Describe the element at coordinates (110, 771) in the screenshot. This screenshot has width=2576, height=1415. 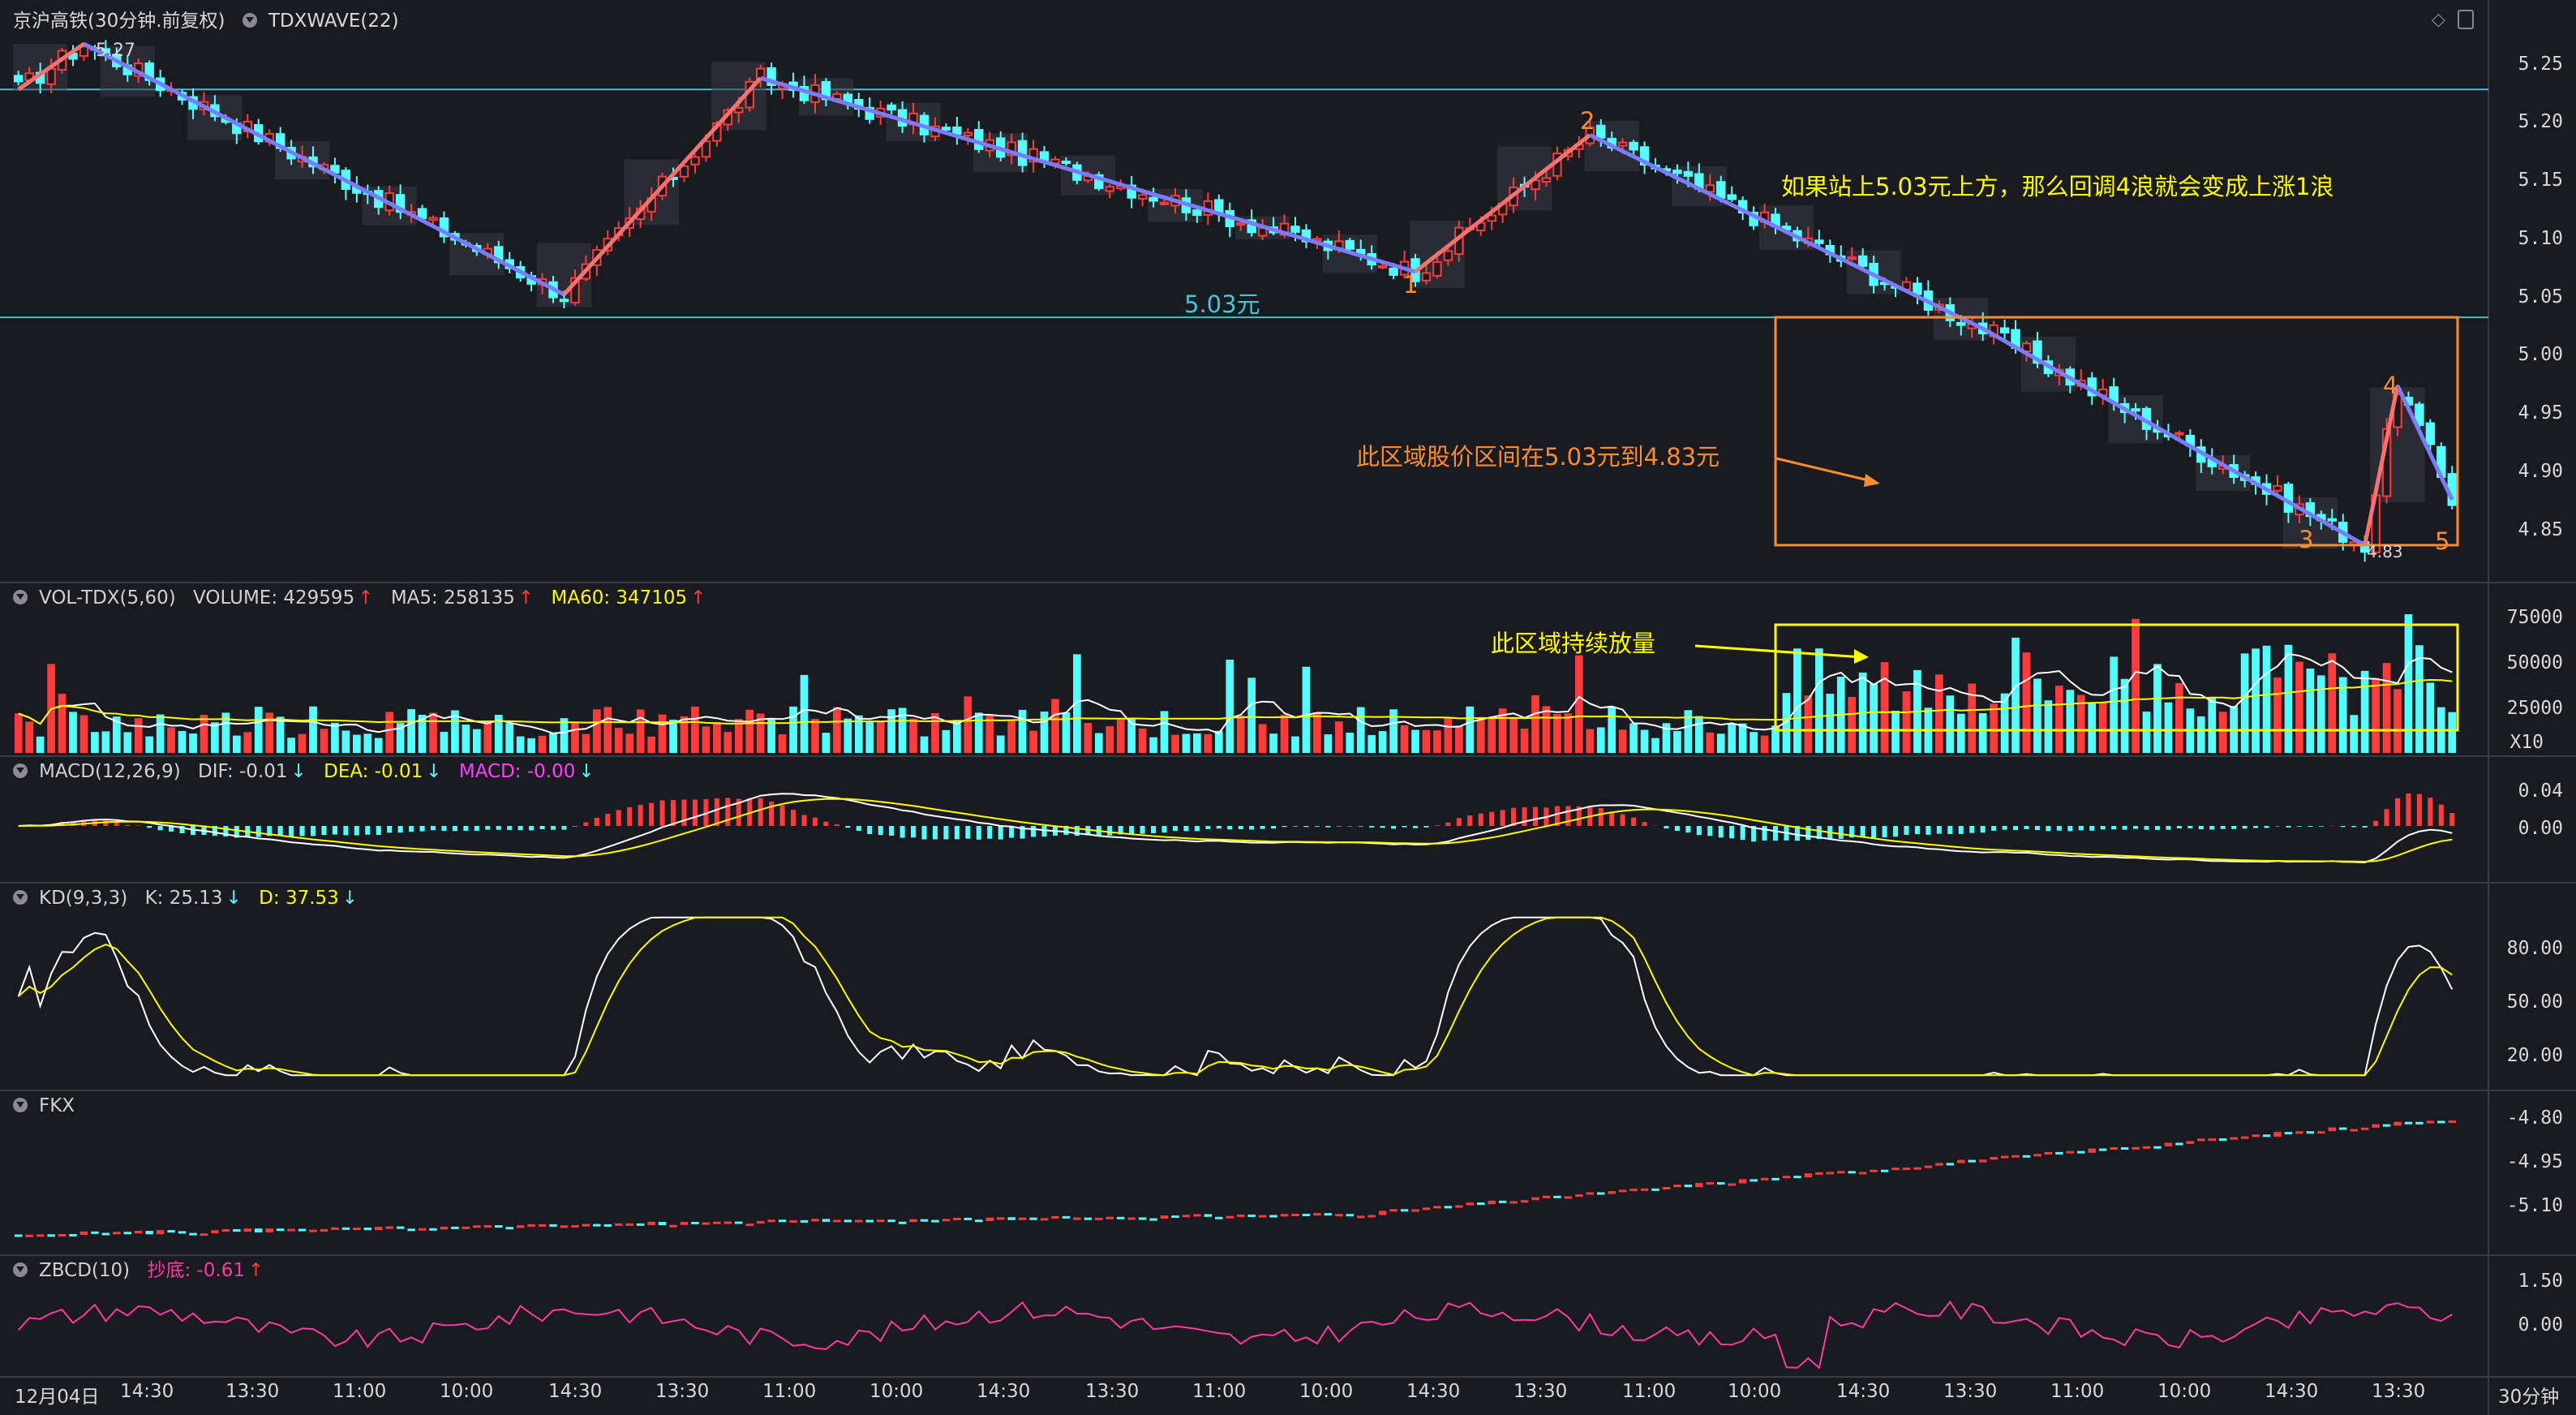
I see `macd-name: MACD(12,26,9)` at that location.